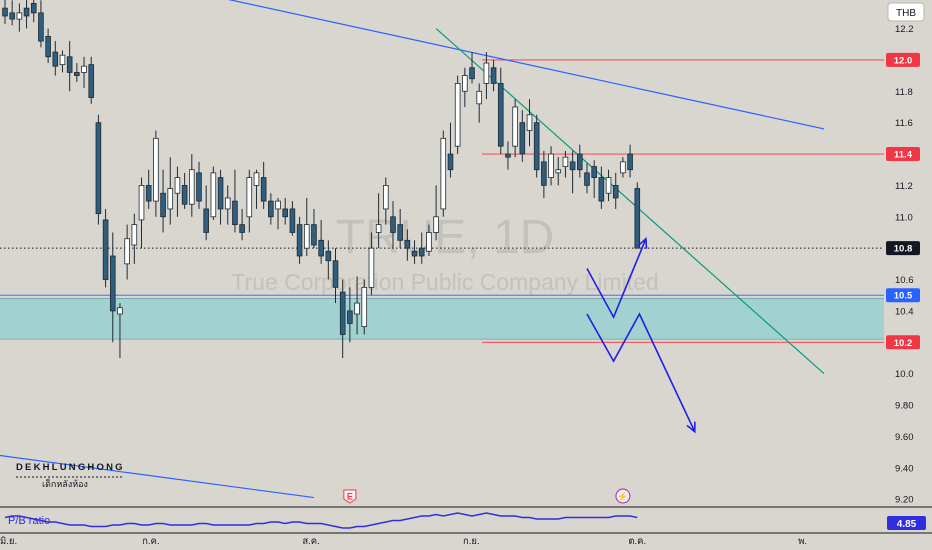  I want to click on dividend-icon-shape, so click(623, 496).